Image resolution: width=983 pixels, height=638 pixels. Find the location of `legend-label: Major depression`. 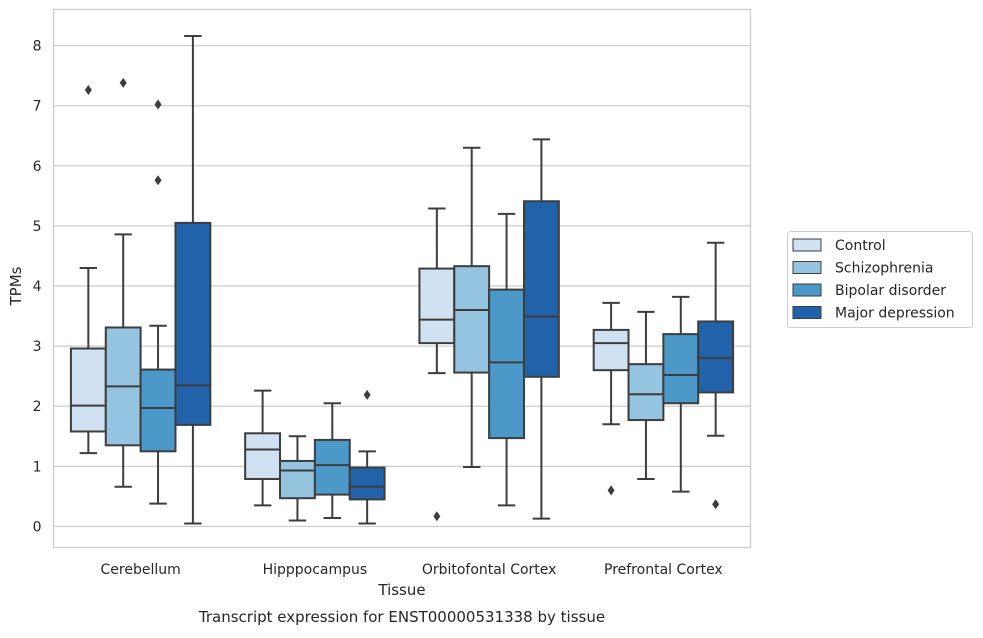

legend-label: Major depression is located at coordinates (895, 314).